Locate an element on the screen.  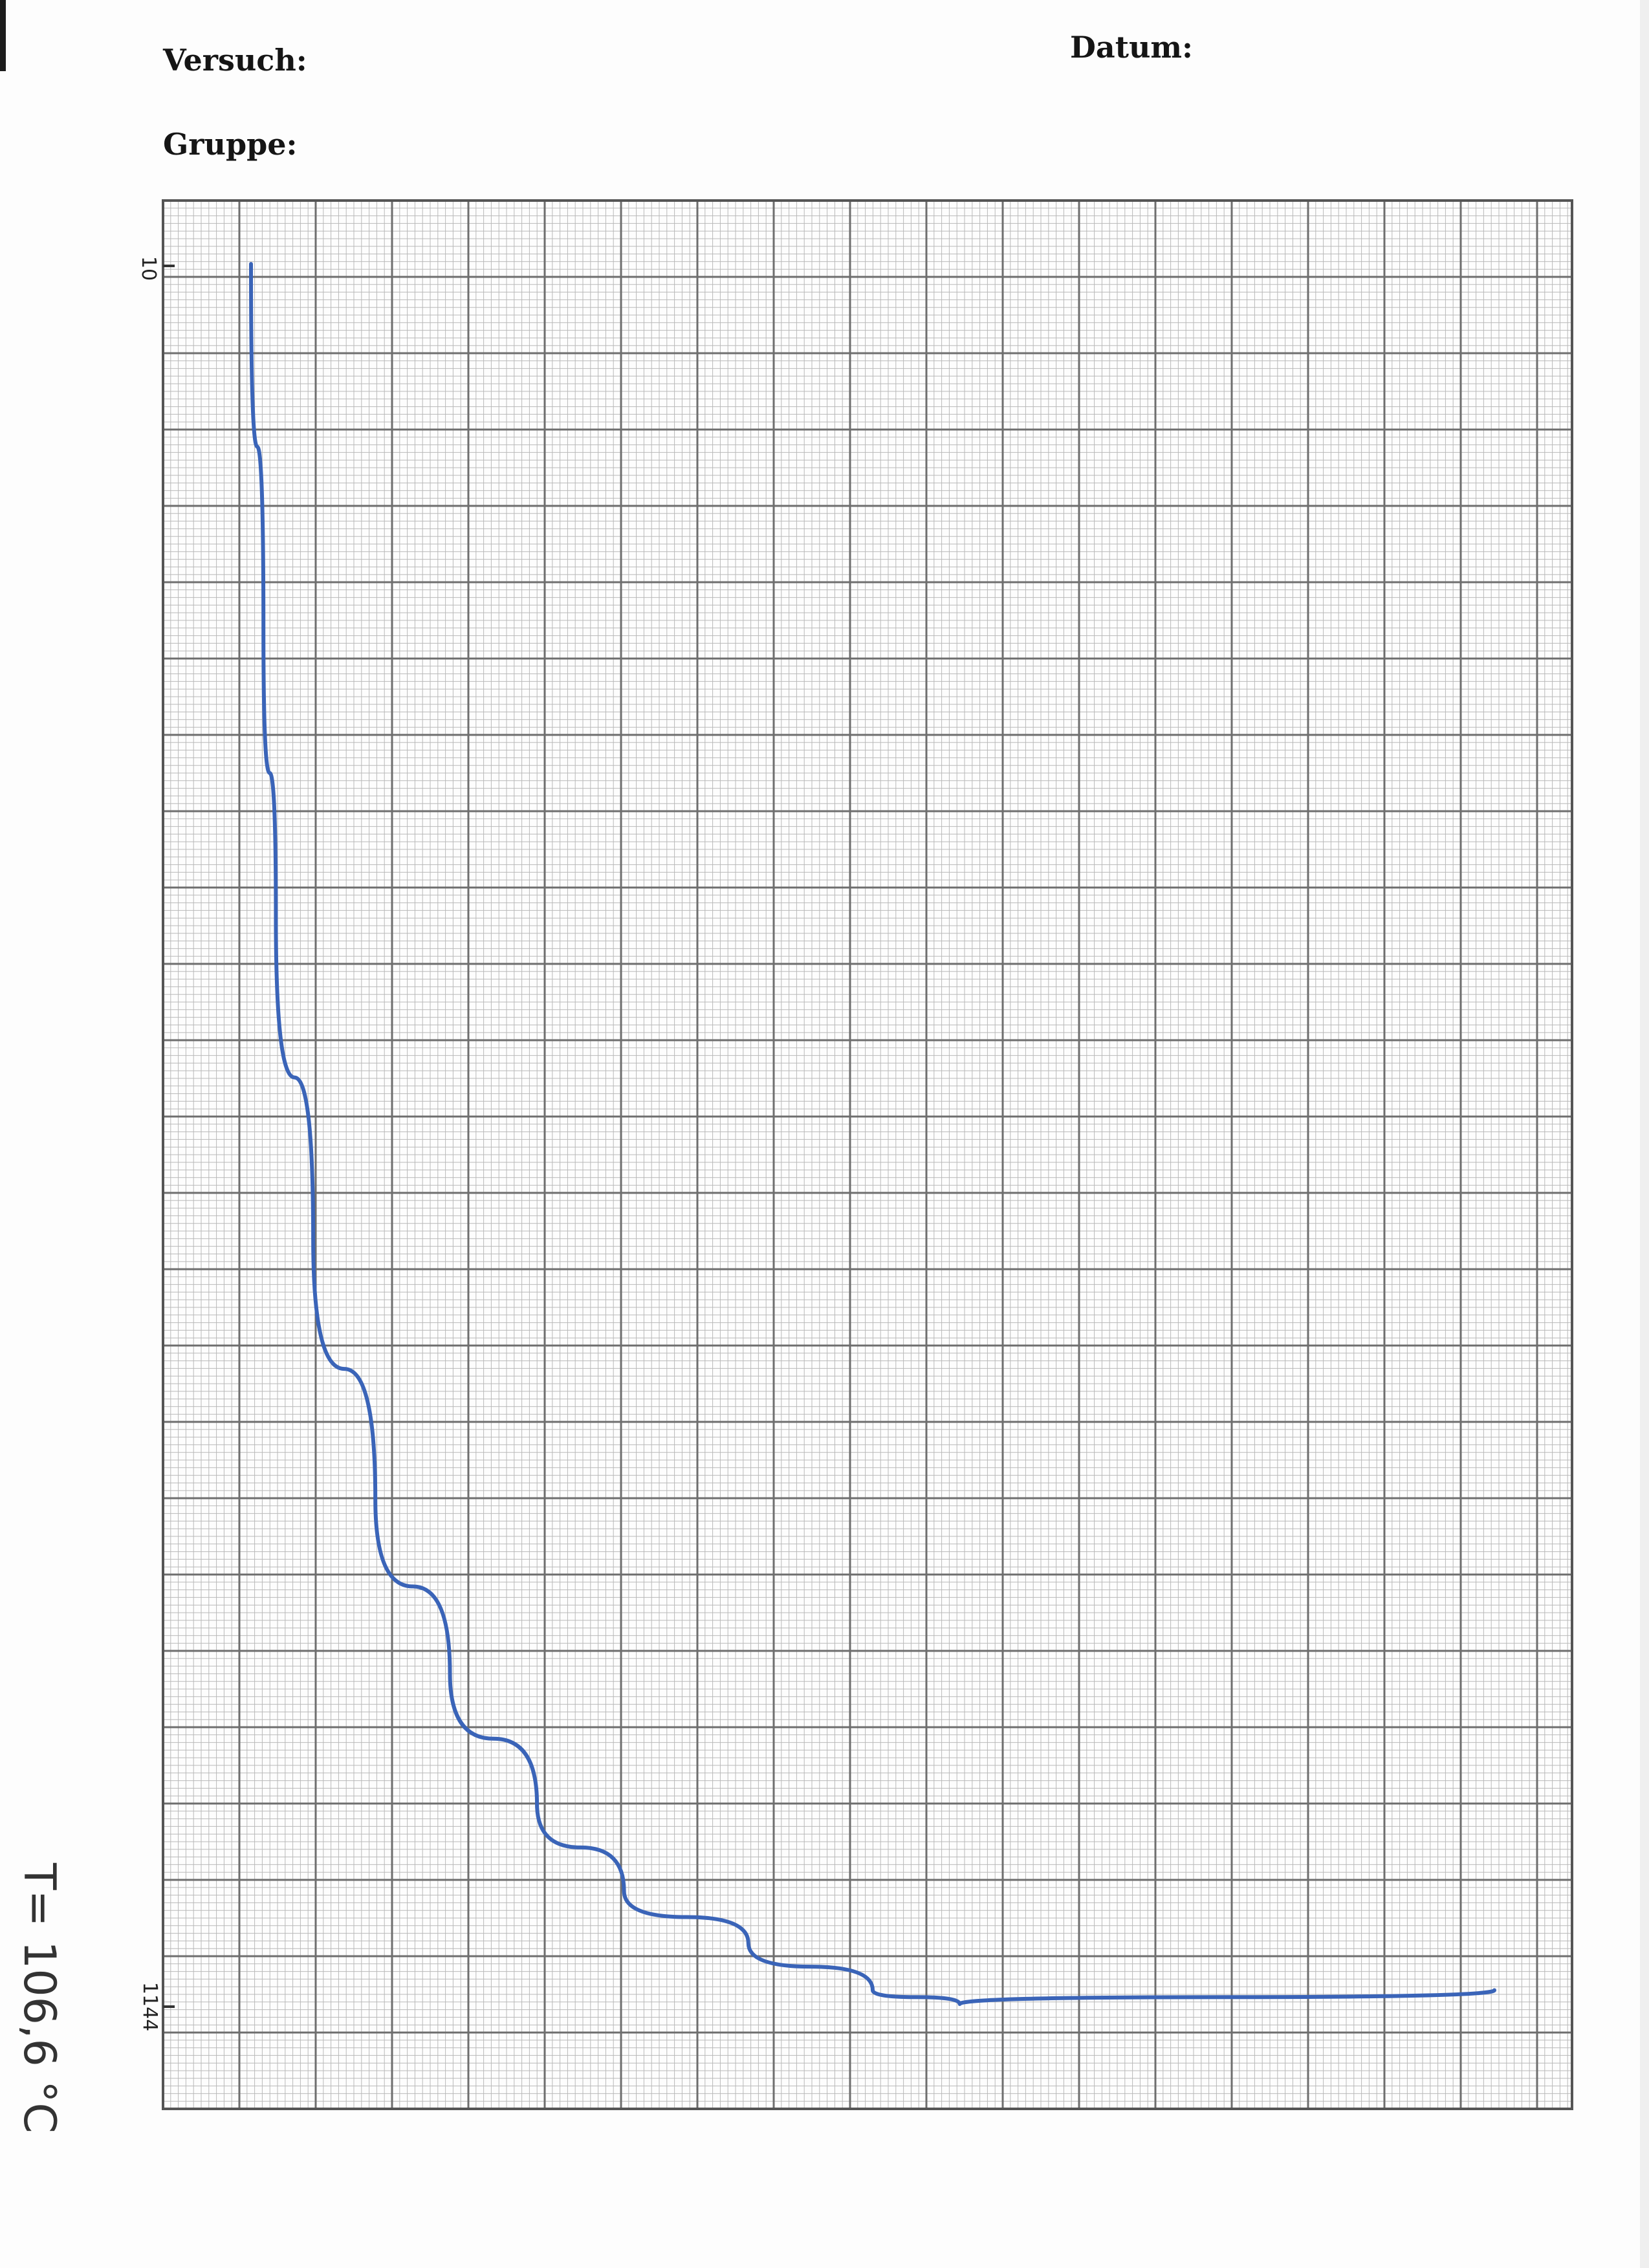
datum-label: Datum: is located at coordinates (1132, 48).